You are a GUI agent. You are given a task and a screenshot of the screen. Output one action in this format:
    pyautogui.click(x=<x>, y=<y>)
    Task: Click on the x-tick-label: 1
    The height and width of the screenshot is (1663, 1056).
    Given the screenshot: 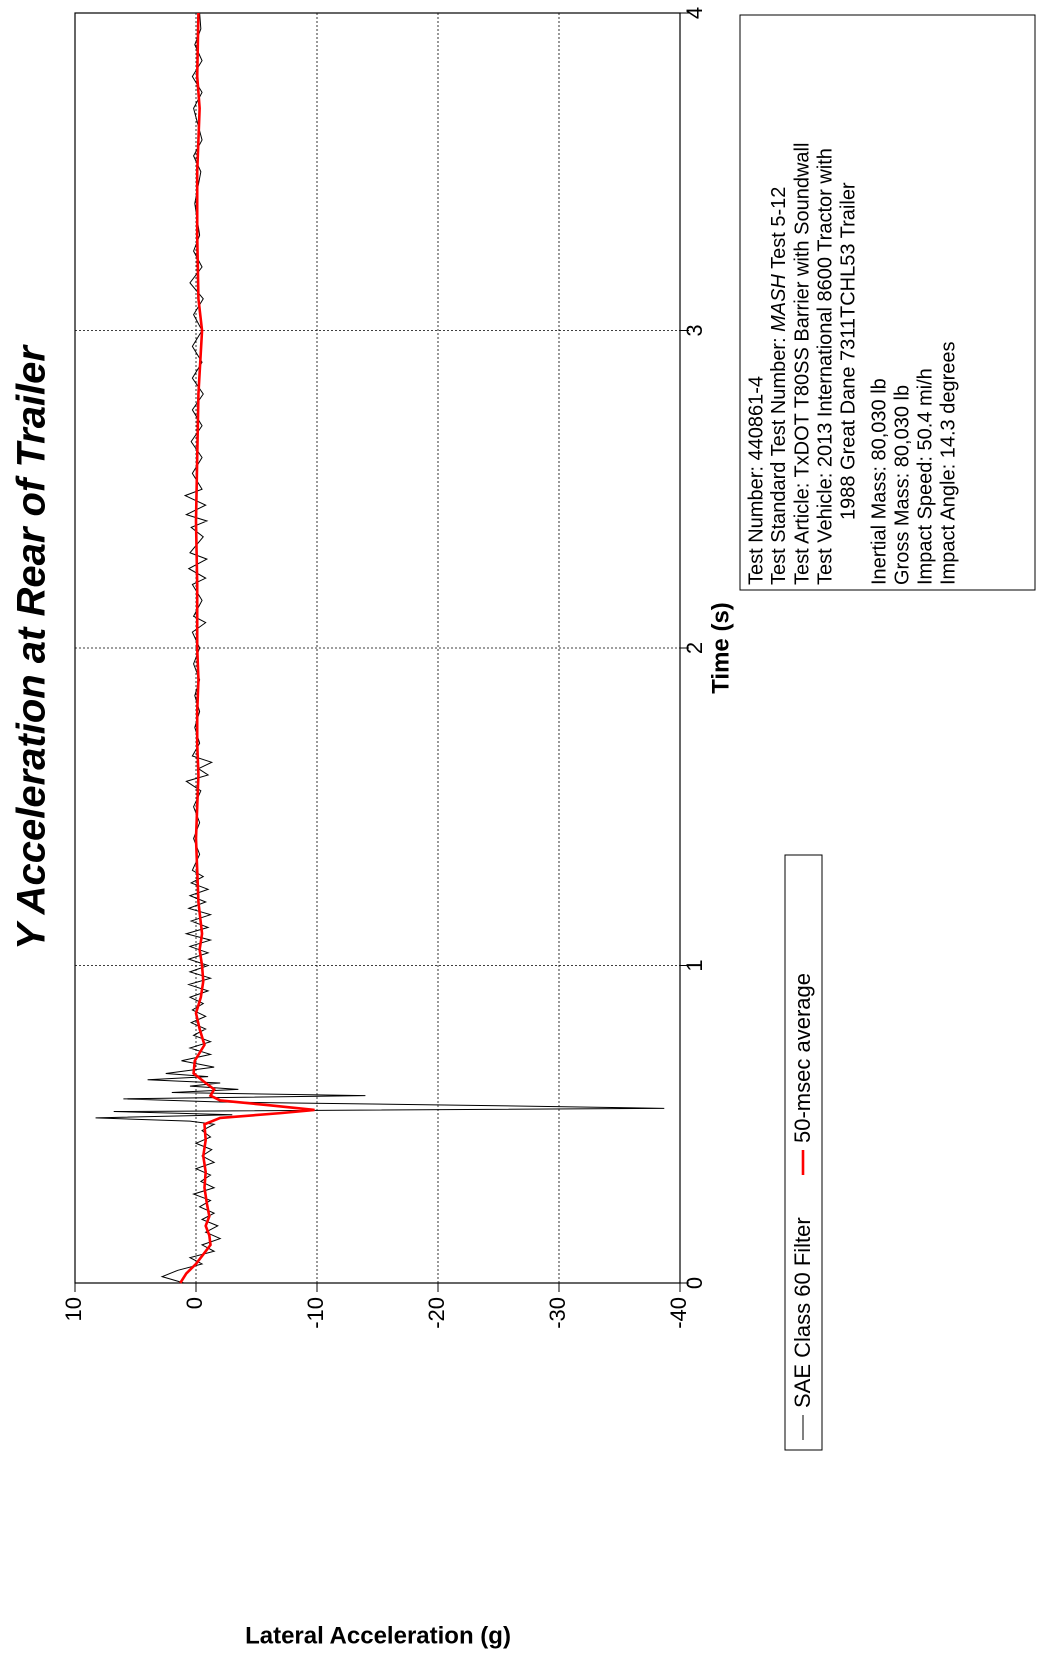 What is the action you would take?
    pyautogui.click(x=694, y=965)
    